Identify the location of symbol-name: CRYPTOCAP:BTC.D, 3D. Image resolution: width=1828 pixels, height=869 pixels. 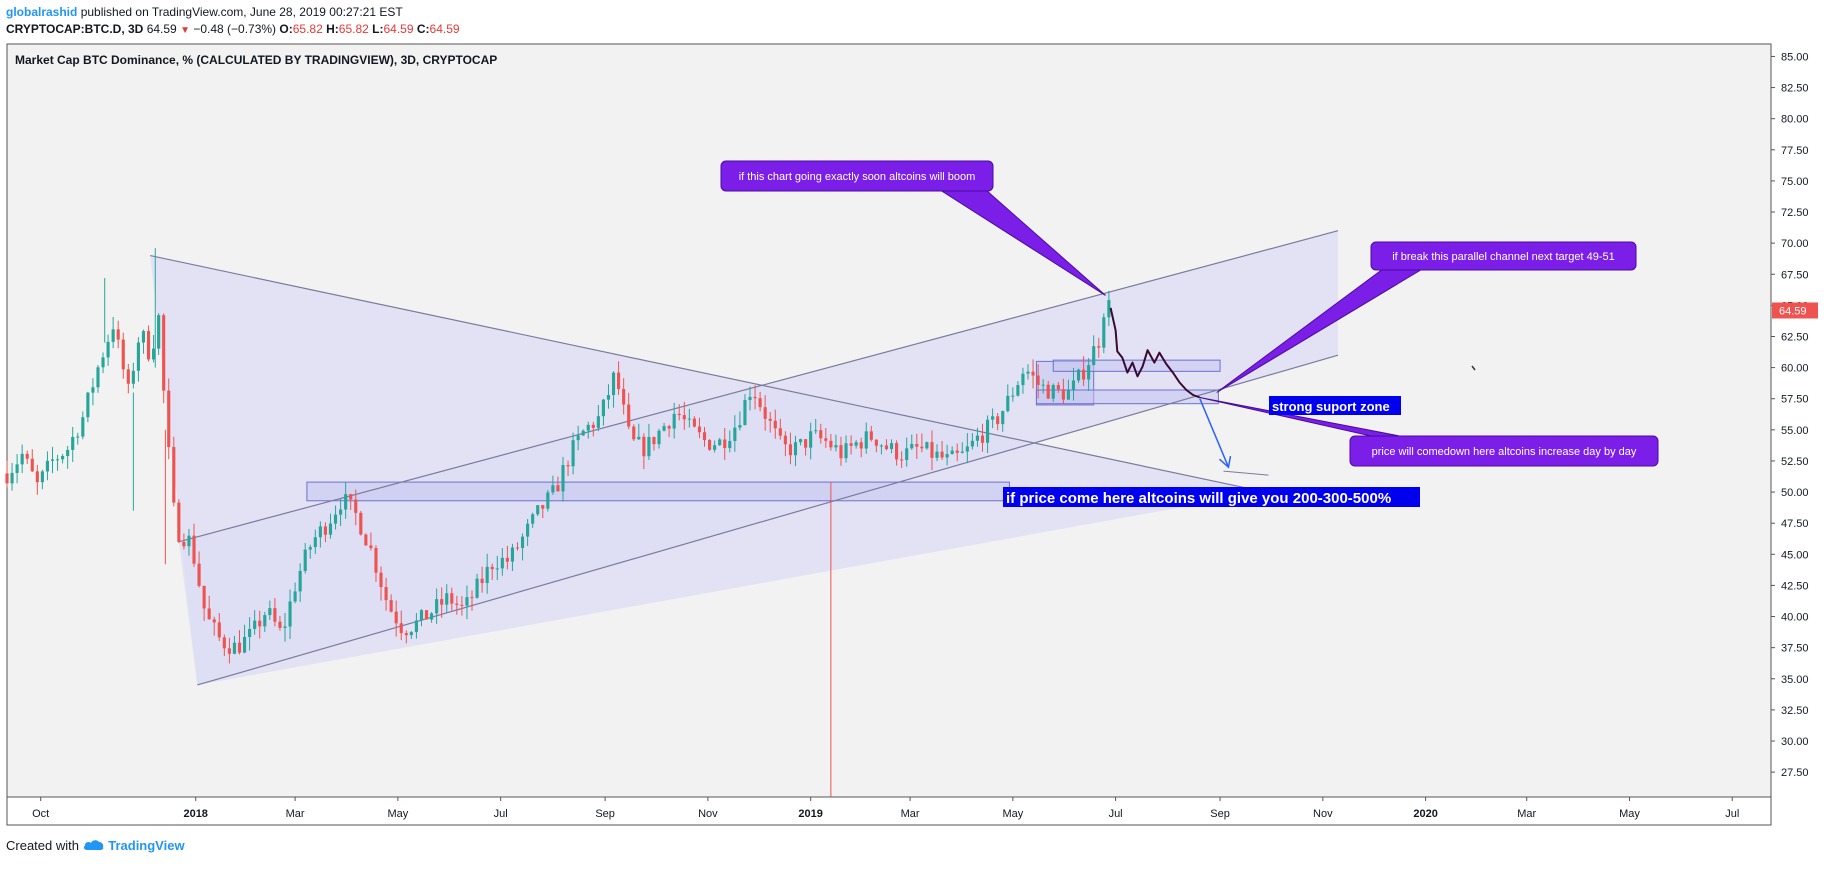
(75, 29).